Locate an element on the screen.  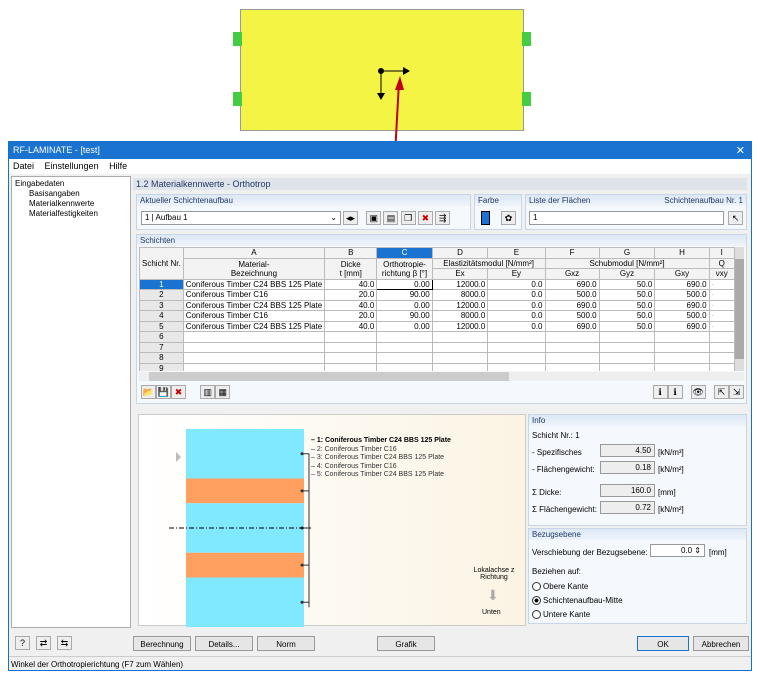
export-icon: ⇶ is located at coordinates (443, 218).